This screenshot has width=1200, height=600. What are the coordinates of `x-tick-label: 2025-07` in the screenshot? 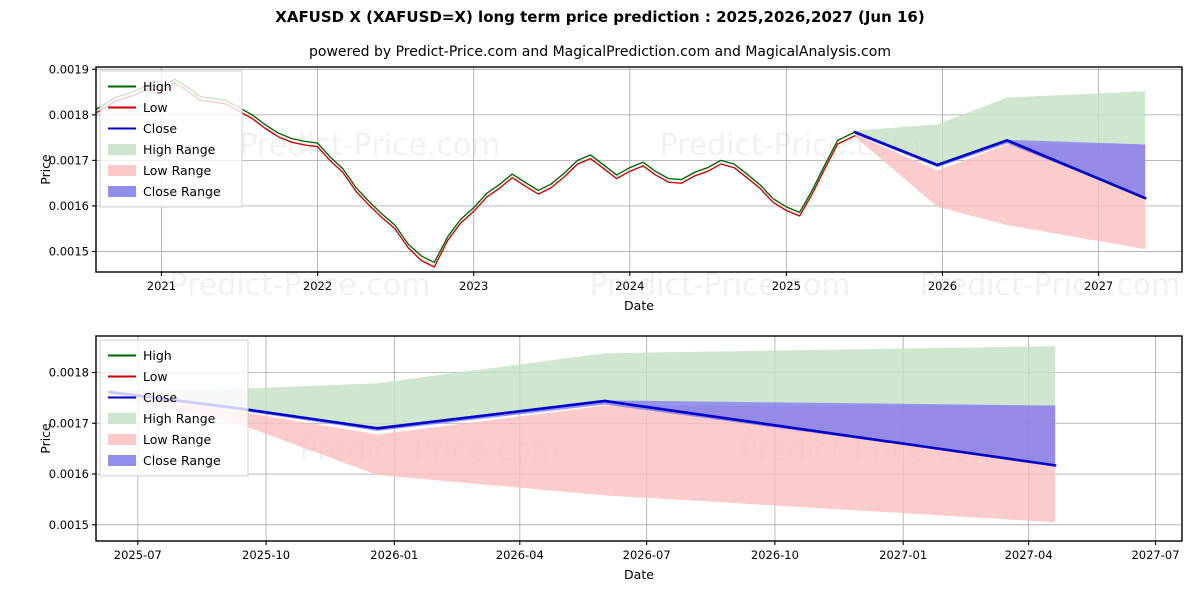 It's located at (138, 555).